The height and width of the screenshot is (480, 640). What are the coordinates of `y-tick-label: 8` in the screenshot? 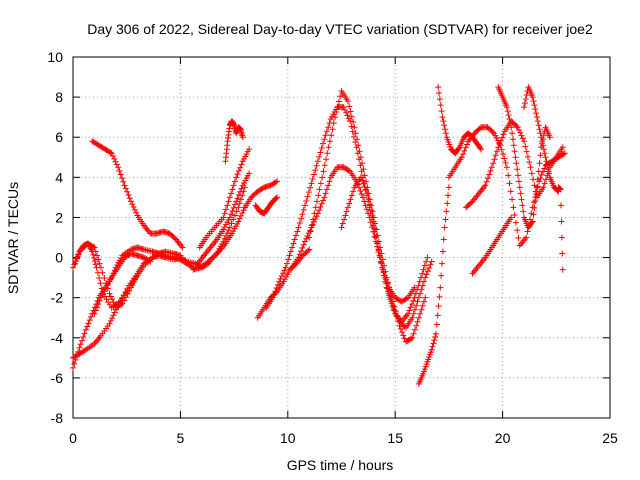 It's located at (59, 97).